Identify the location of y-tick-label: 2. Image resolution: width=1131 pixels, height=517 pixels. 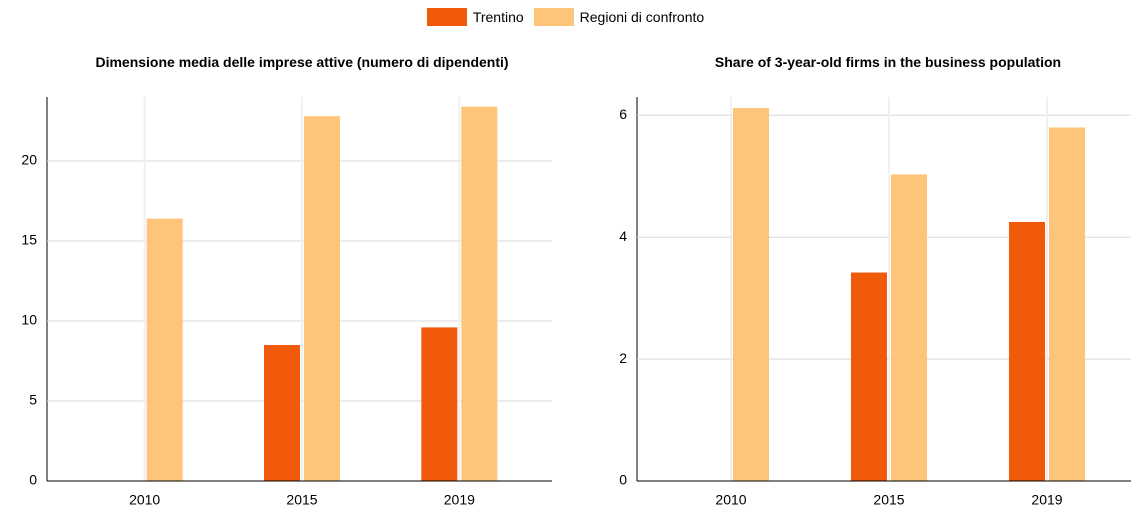
(623, 358).